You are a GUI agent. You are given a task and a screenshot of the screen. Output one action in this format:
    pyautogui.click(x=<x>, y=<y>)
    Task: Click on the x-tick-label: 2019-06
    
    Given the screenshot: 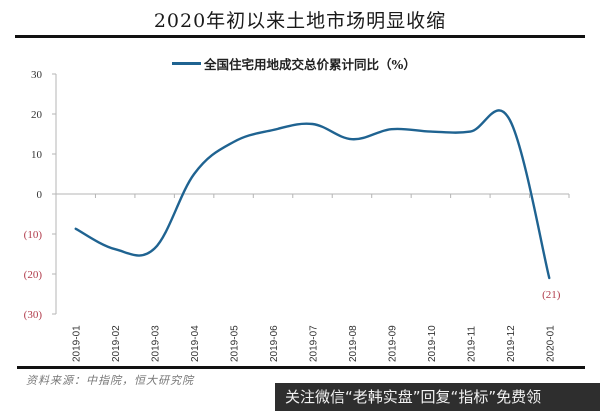 What is the action you would take?
    pyautogui.click(x=274, y=343)
    